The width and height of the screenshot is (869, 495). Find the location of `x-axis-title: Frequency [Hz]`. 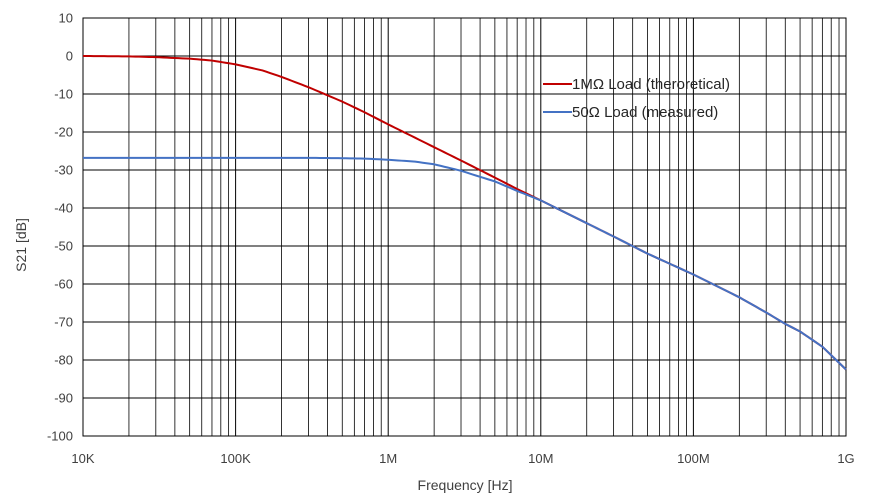

x-axis-title: Frequency [Hz] is located at coordinates (465, 485).